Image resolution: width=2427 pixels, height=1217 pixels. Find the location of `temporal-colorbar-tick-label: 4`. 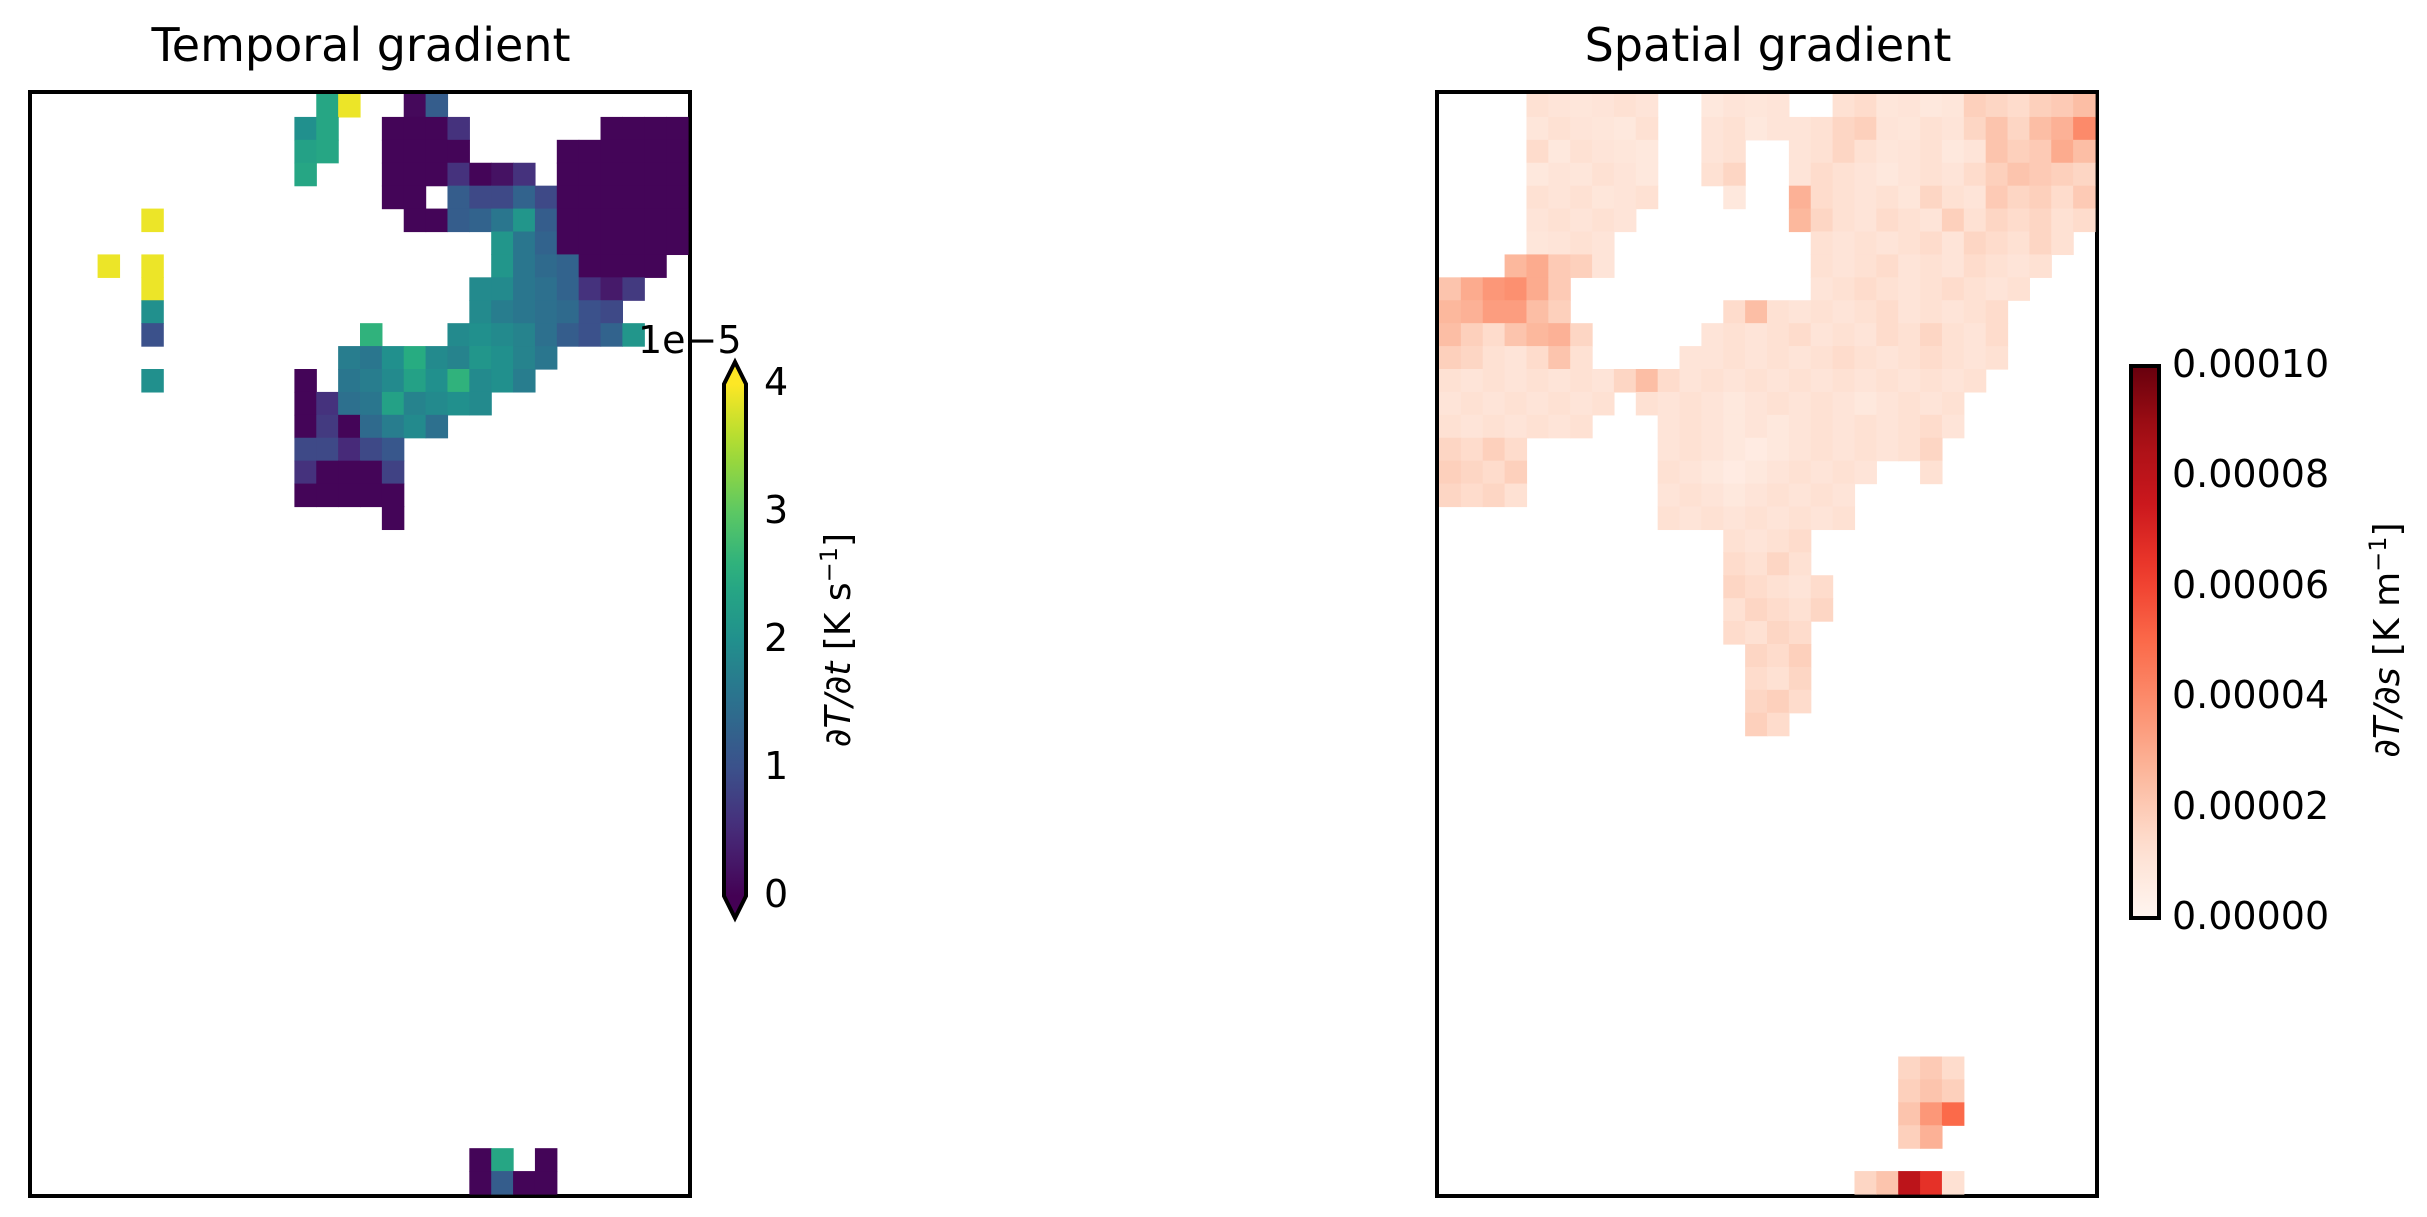

temporal-colorbar-tick-label: 4 is located at coordinates (776, 382).